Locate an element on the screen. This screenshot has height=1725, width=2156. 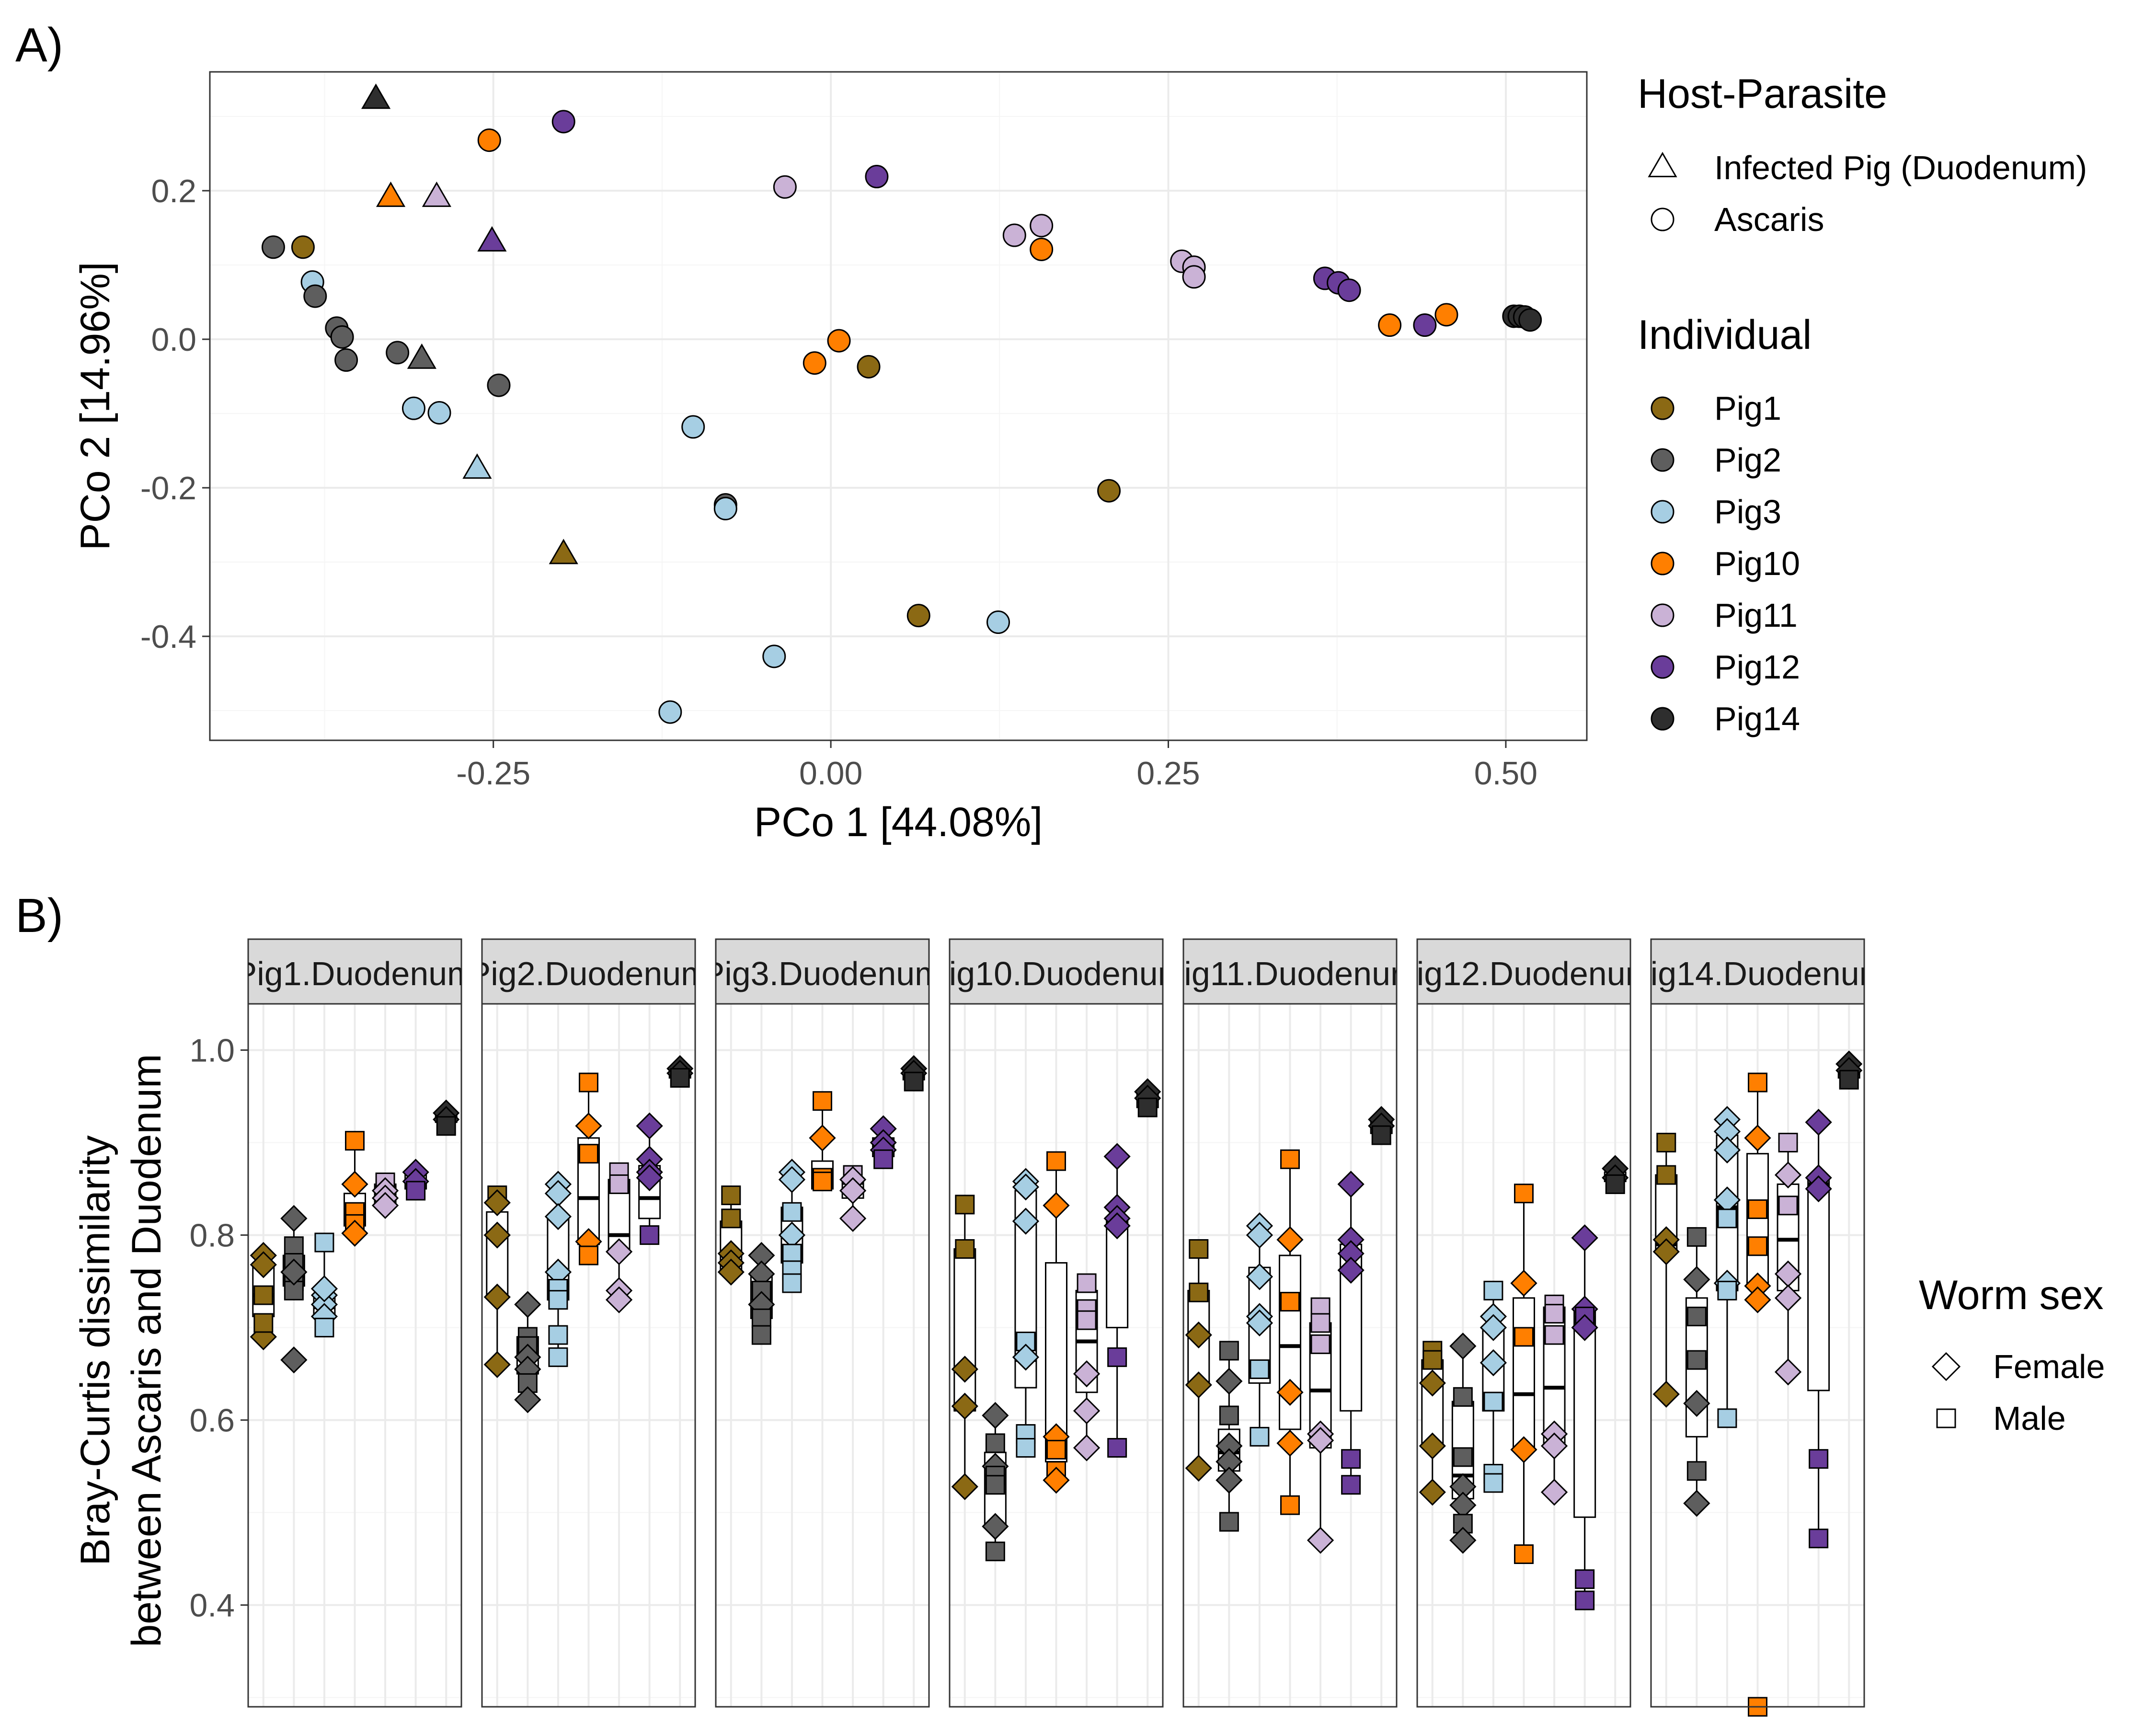
pcoa-x-tick-label: -0.25 is located at coordinates (493, 773).